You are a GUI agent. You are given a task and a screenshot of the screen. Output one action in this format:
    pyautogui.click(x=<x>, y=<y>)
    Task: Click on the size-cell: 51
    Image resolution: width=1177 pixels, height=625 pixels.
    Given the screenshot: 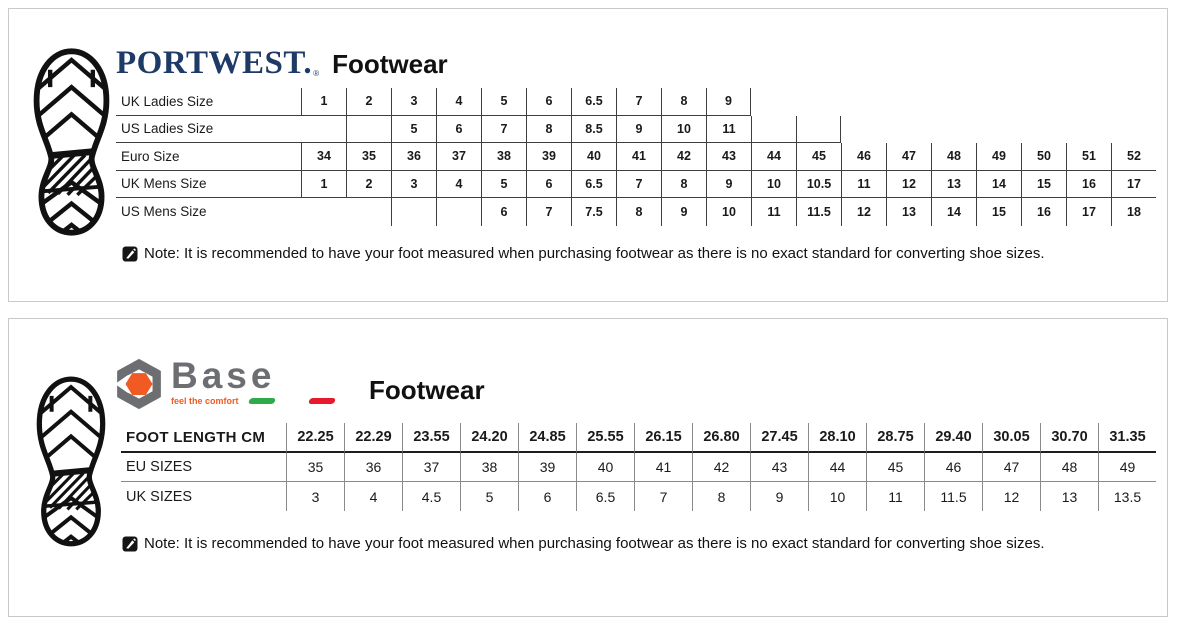 What is the action you would take?
    pyautogui.click(x=1088, y=157)
    